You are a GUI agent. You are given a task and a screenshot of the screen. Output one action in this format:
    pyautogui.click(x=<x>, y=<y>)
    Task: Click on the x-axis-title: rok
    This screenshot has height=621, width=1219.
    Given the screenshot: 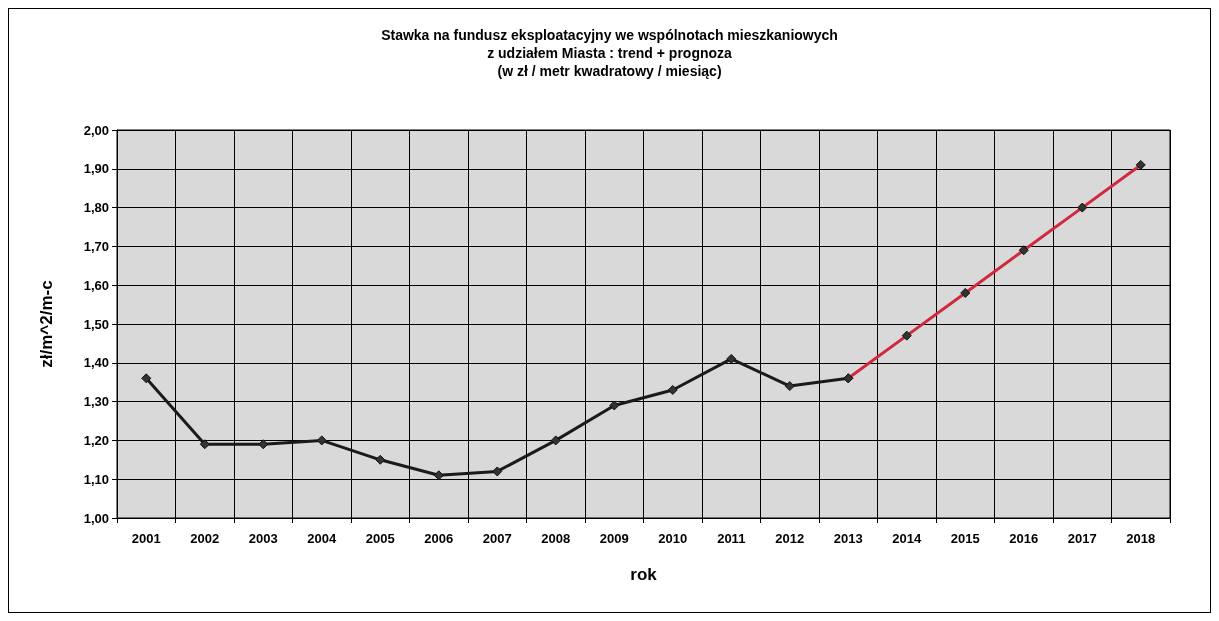 What is the action you would take?
    pyautogui.click(x=644, y=574)
    